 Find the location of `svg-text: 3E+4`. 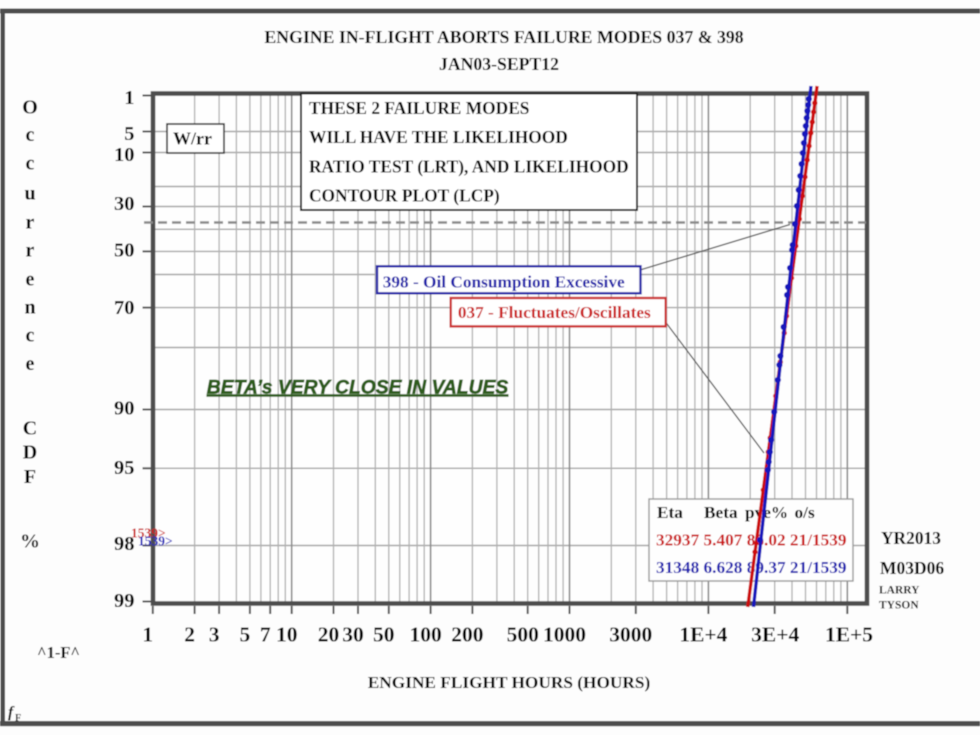

svg-text: 3E+4 is located at coordinates (775, 635).